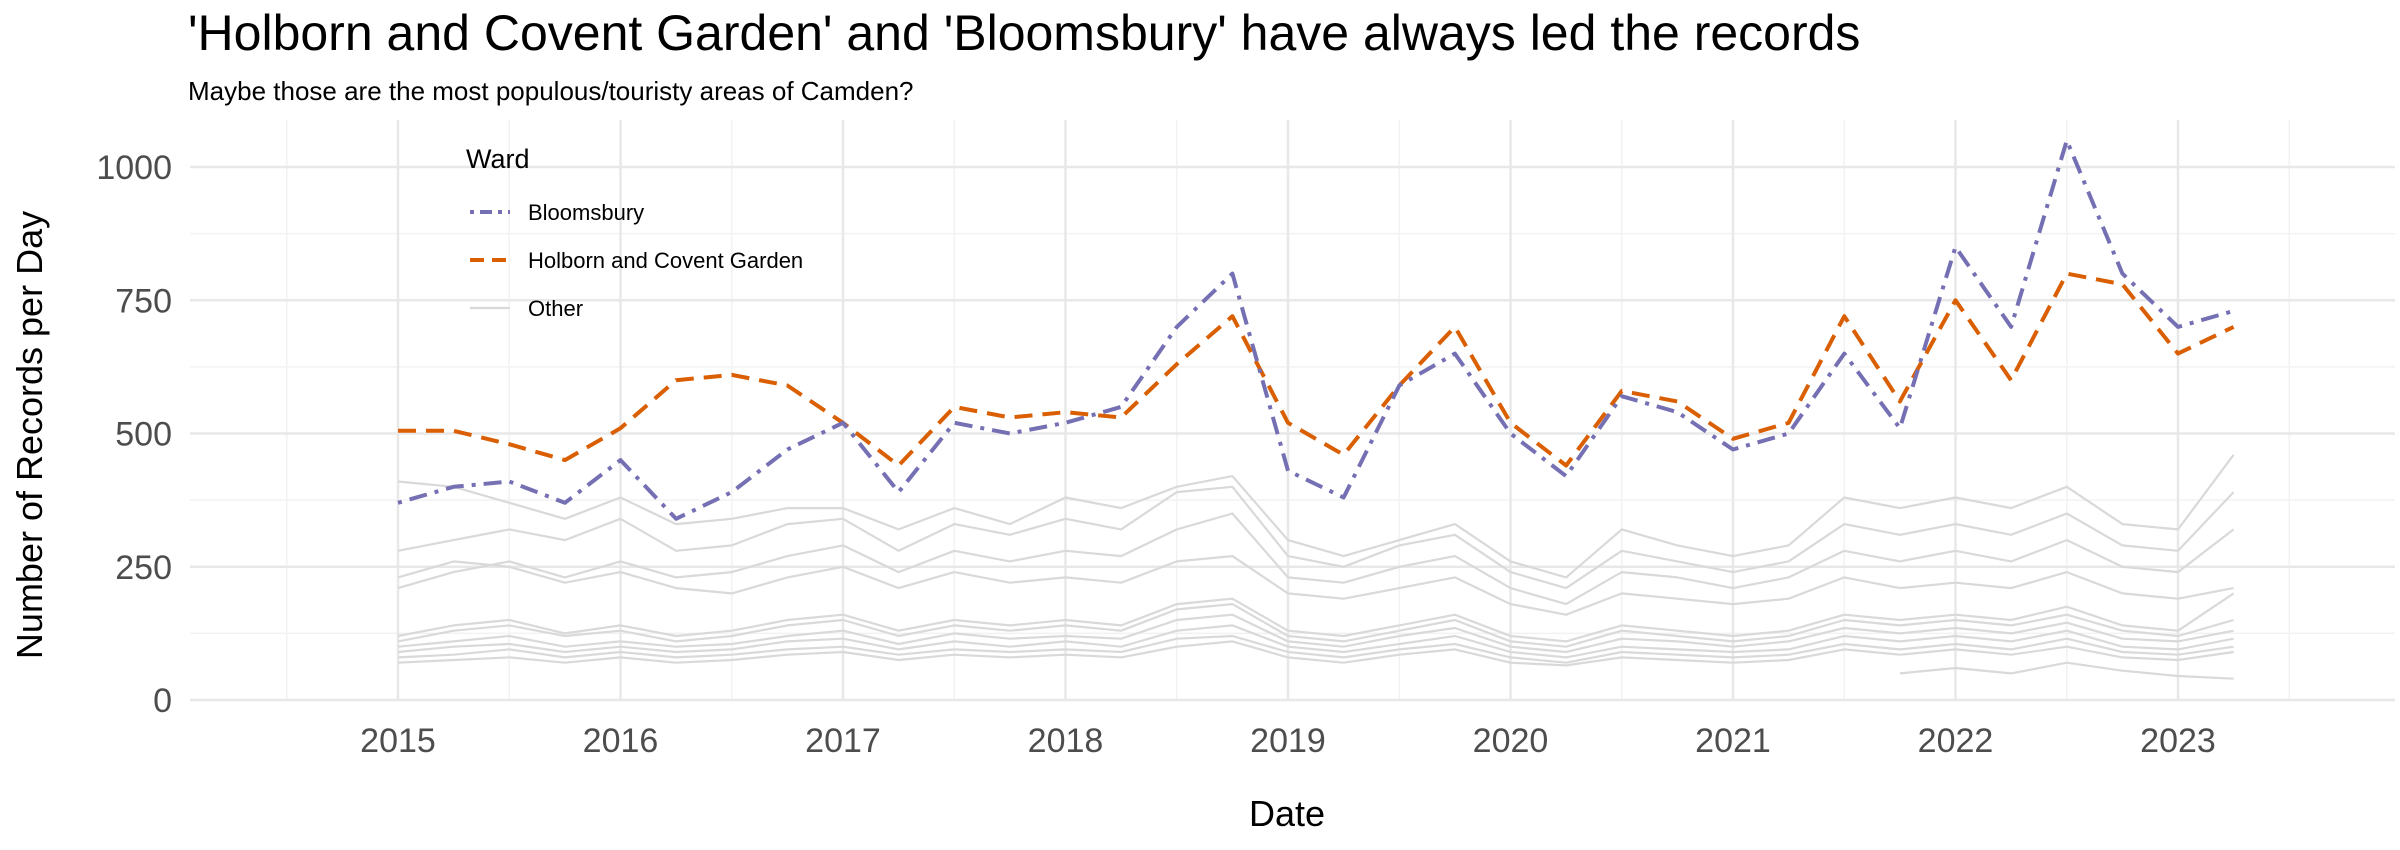  What do you see at coordinates (1956, 741) in the screenshot?
I see `x-tick-label: 2022` at bounding box center [1956, 741].